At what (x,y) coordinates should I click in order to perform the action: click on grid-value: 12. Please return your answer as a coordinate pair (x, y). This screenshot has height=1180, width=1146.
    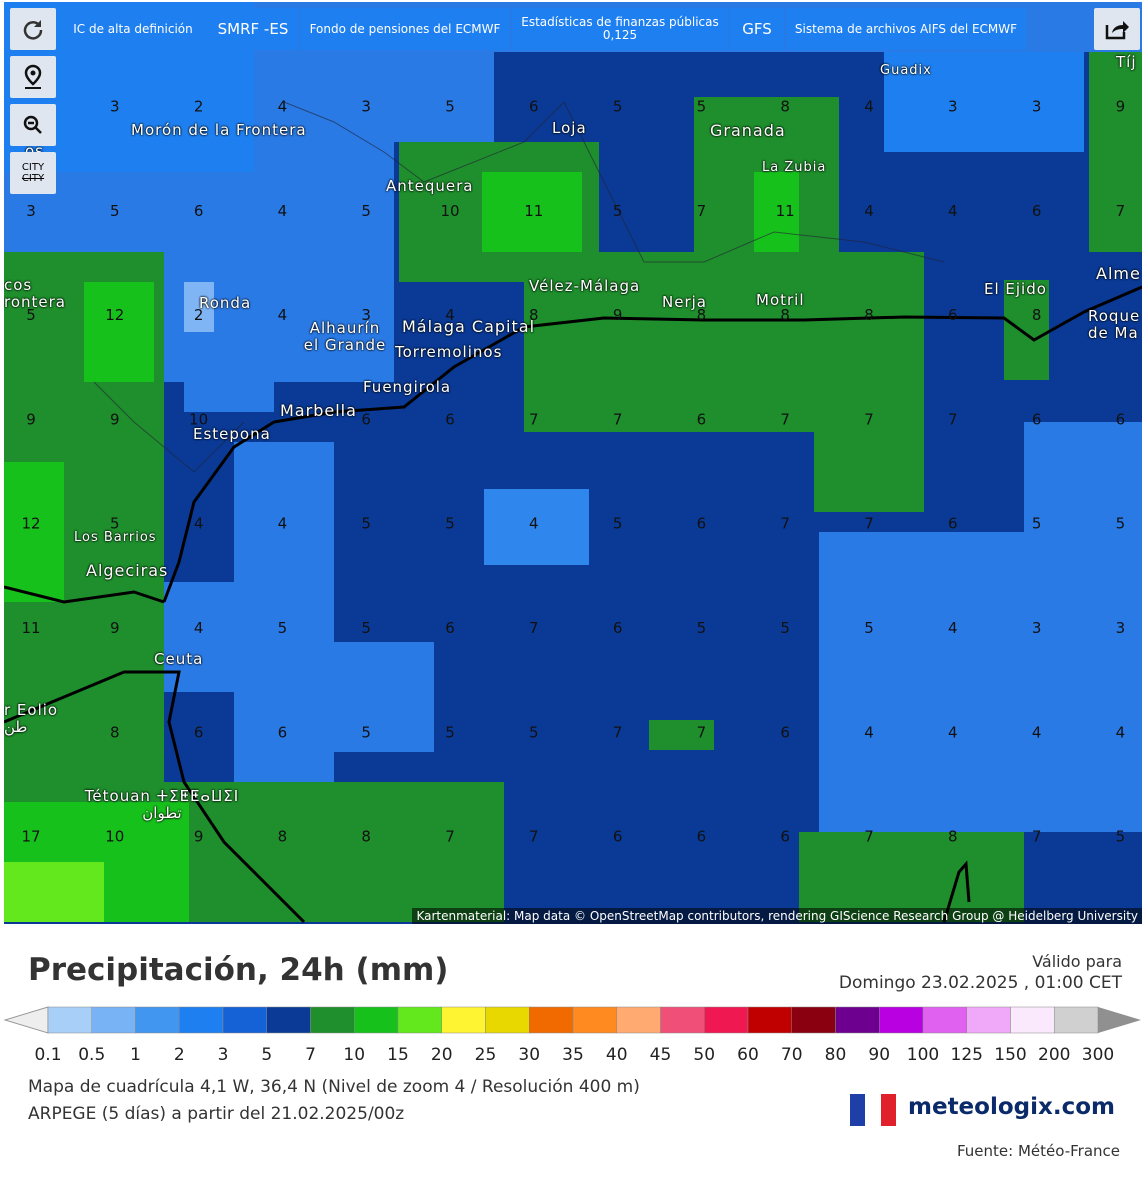
    Looking at the image, I should click on (30, 524).